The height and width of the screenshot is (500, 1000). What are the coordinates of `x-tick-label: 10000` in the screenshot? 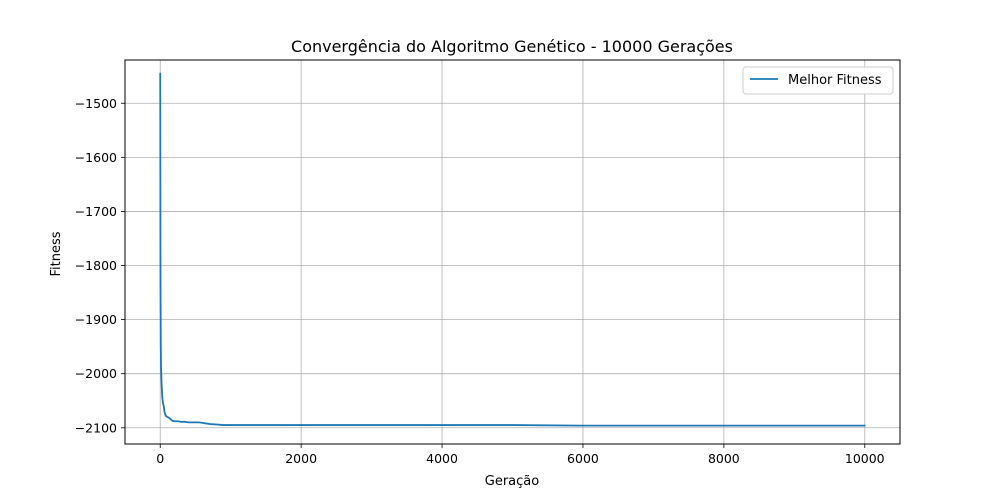 It's located at (865, 458).